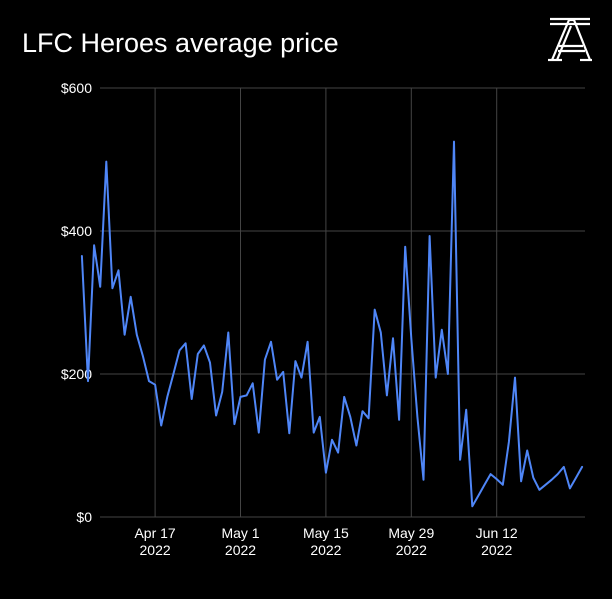 Image resolution: width=612 pixels, height=599 pixels. I want to click on y-axis: $0 $200 $400 $600, so click(76, 302).